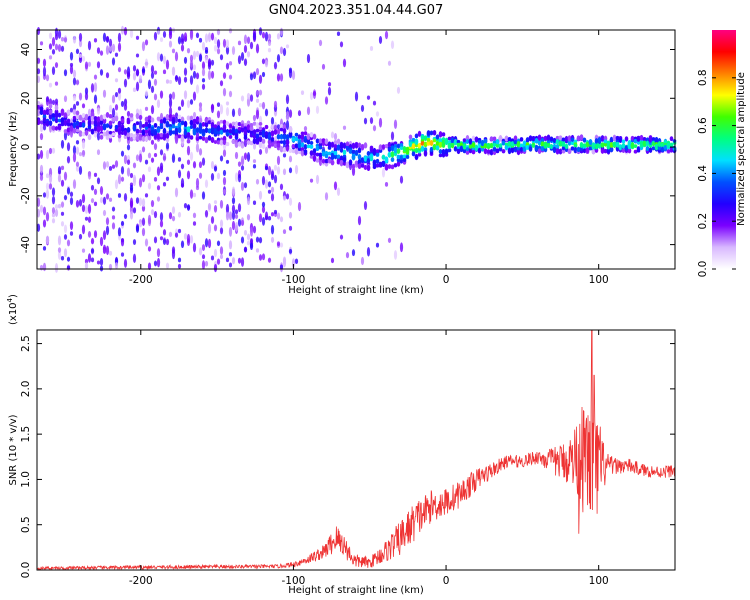 This screenshot has height=600, width=750. Describe the element at coordinates (26, 195) in the screenshot. I see `y-tick-label: -20` at that location.